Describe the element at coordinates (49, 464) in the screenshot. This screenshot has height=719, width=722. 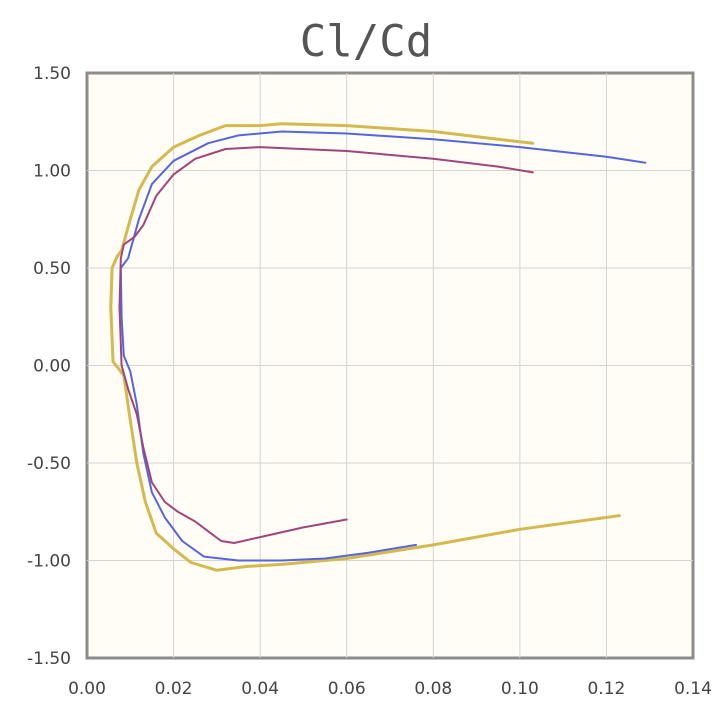
I see `y-tick-label: -0.50` at that location.